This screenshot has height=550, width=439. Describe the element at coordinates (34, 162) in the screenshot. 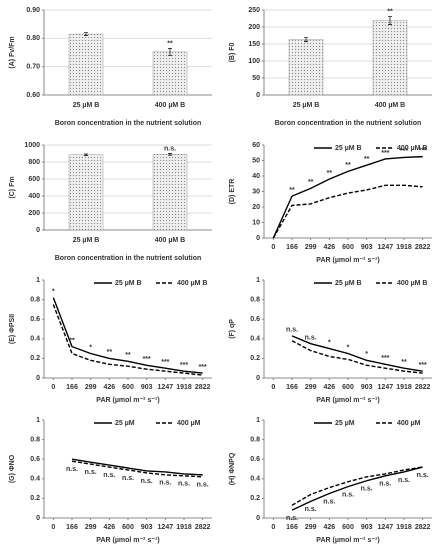

I see `y-tick-label: 800` at that location.